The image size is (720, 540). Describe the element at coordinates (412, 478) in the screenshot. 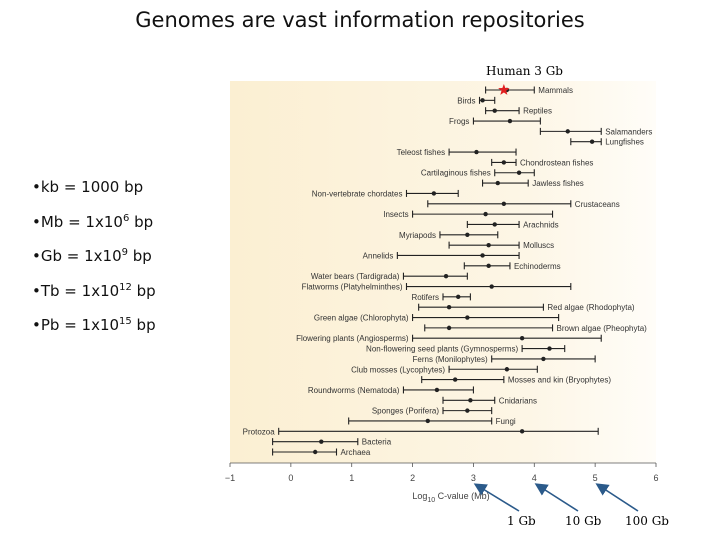

I see `x-tick-label: 2` at that location.